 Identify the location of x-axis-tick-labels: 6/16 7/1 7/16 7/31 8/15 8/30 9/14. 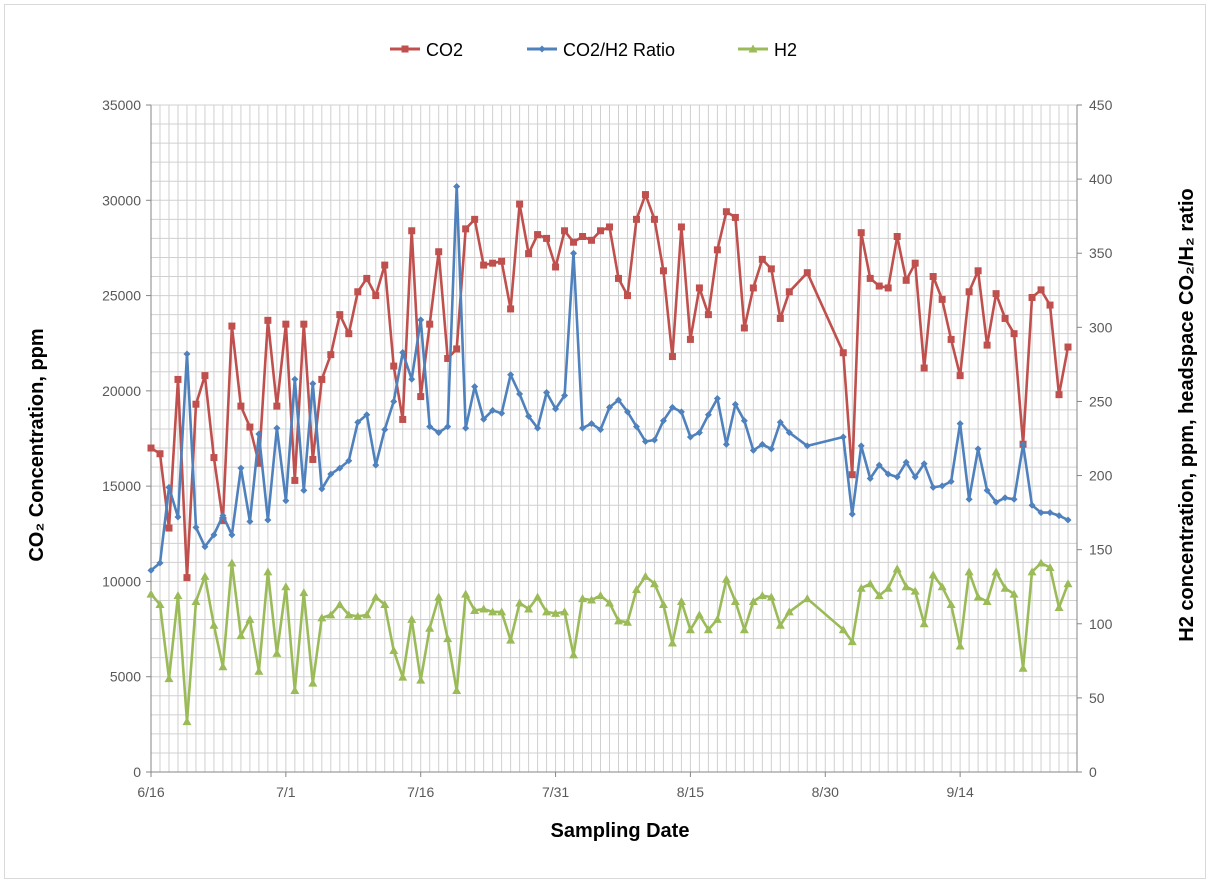
(555, 792).